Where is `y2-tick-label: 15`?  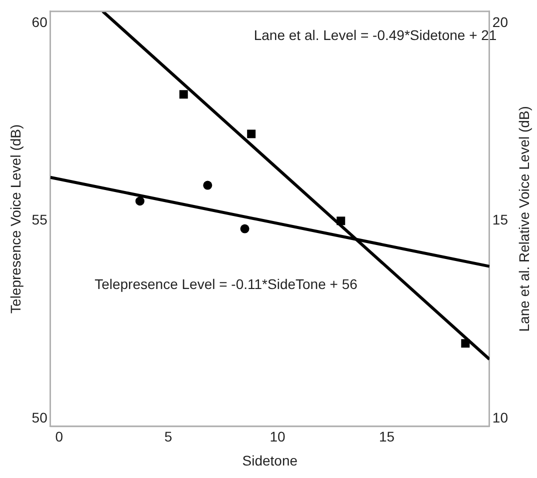 y2-tick-label: 15 is located at coordinates (500, 220).